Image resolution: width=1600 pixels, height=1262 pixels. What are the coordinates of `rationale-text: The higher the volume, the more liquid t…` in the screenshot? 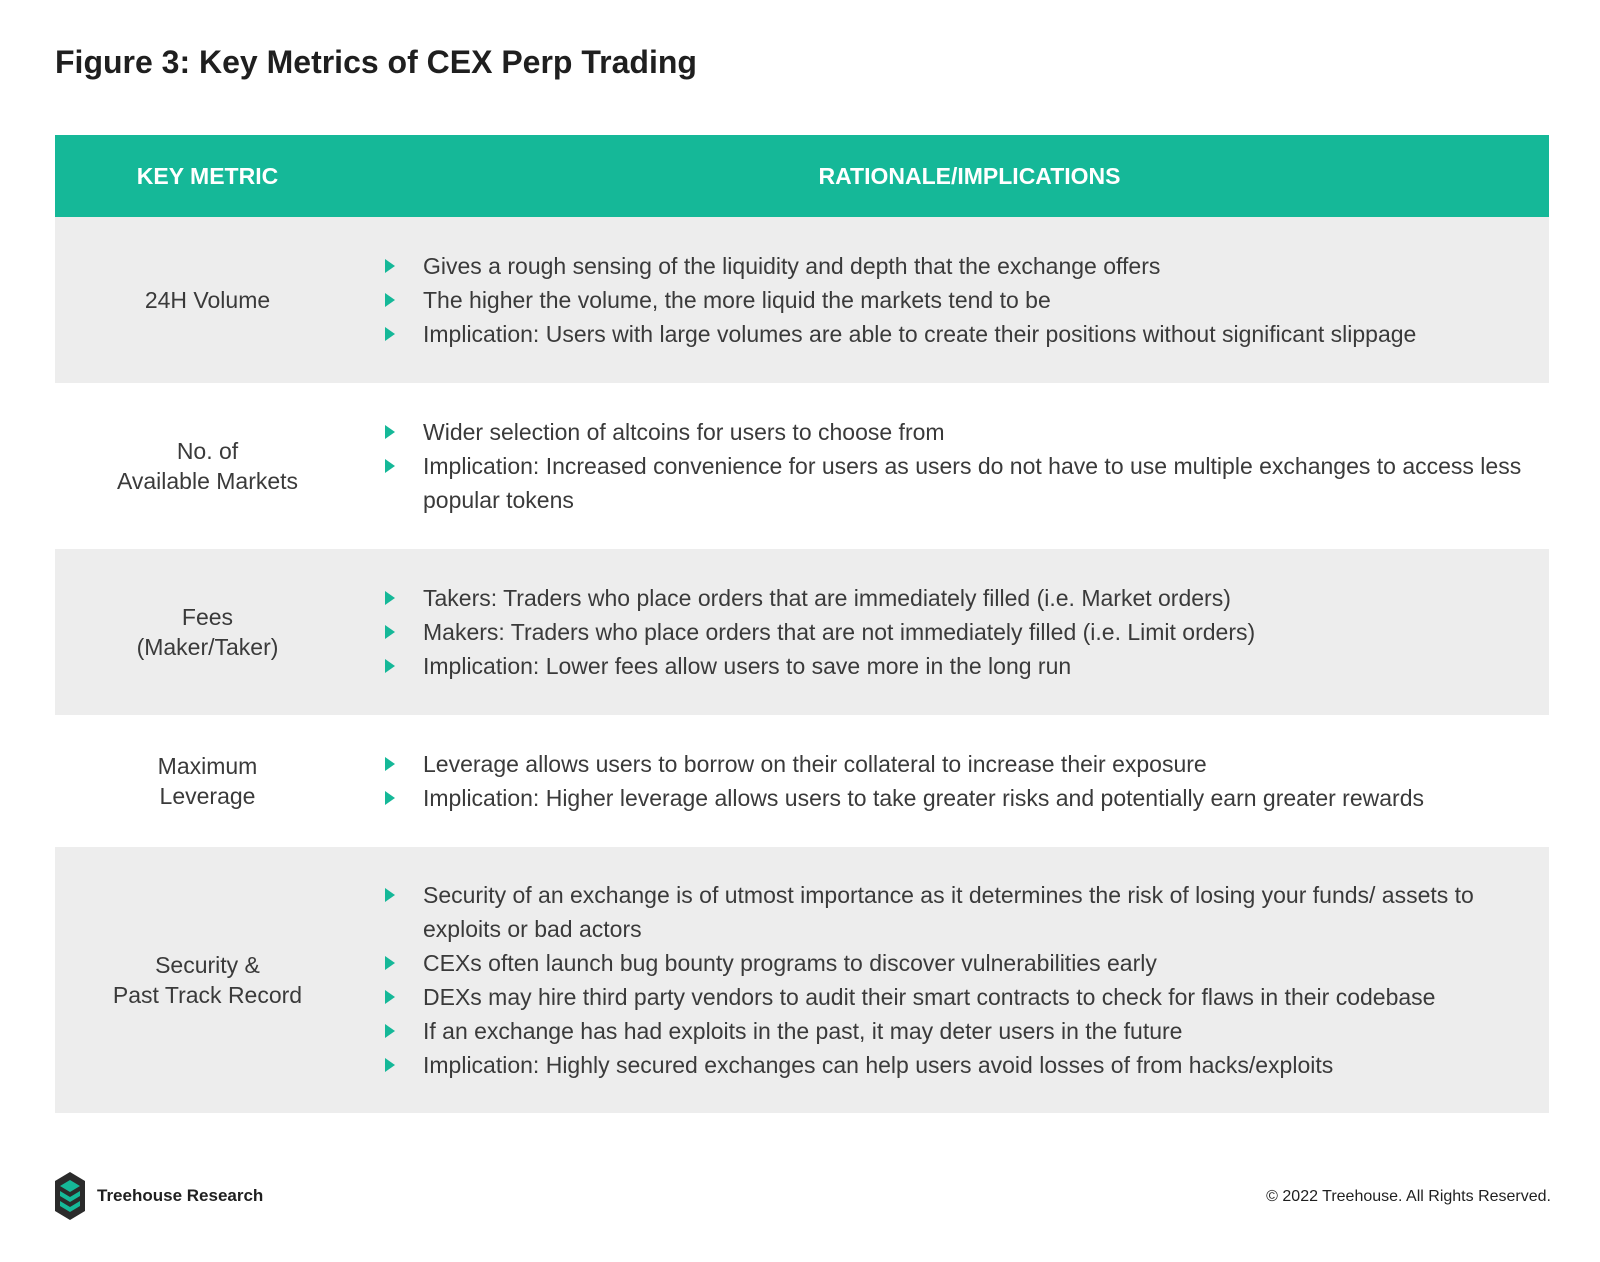 It's located at (737, 300).